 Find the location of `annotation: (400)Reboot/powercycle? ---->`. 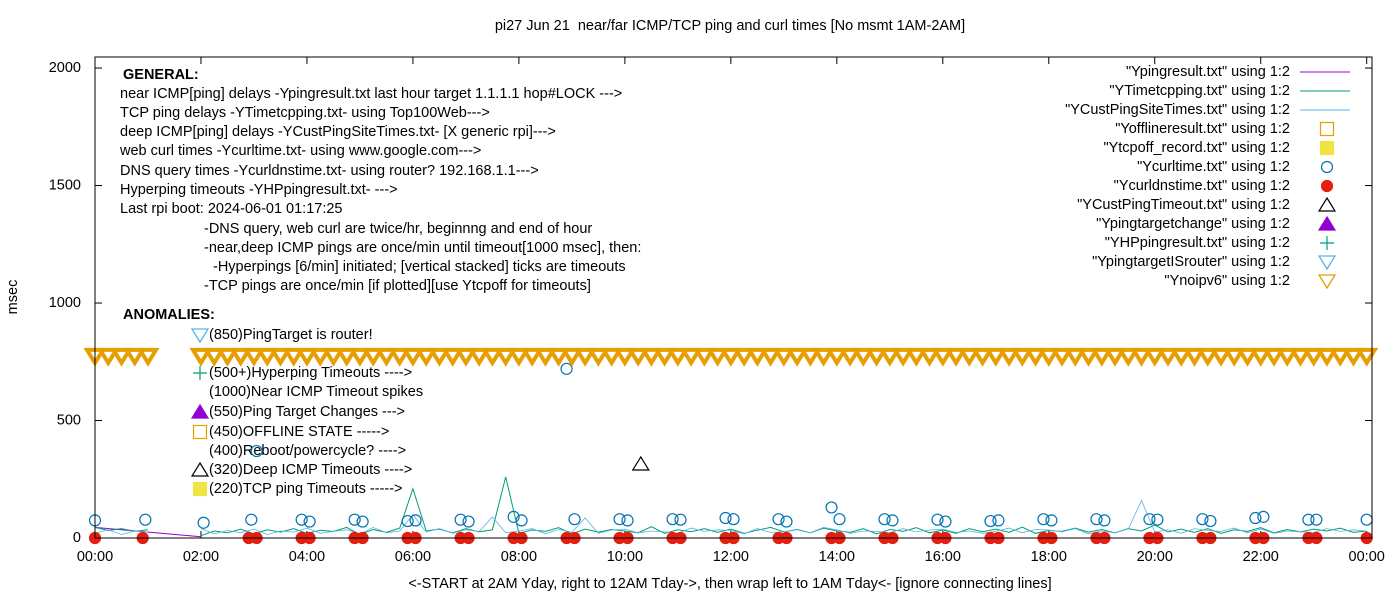

annotation: (400)Reboot/powercycle? ----> is located at coordinates (307, 451).